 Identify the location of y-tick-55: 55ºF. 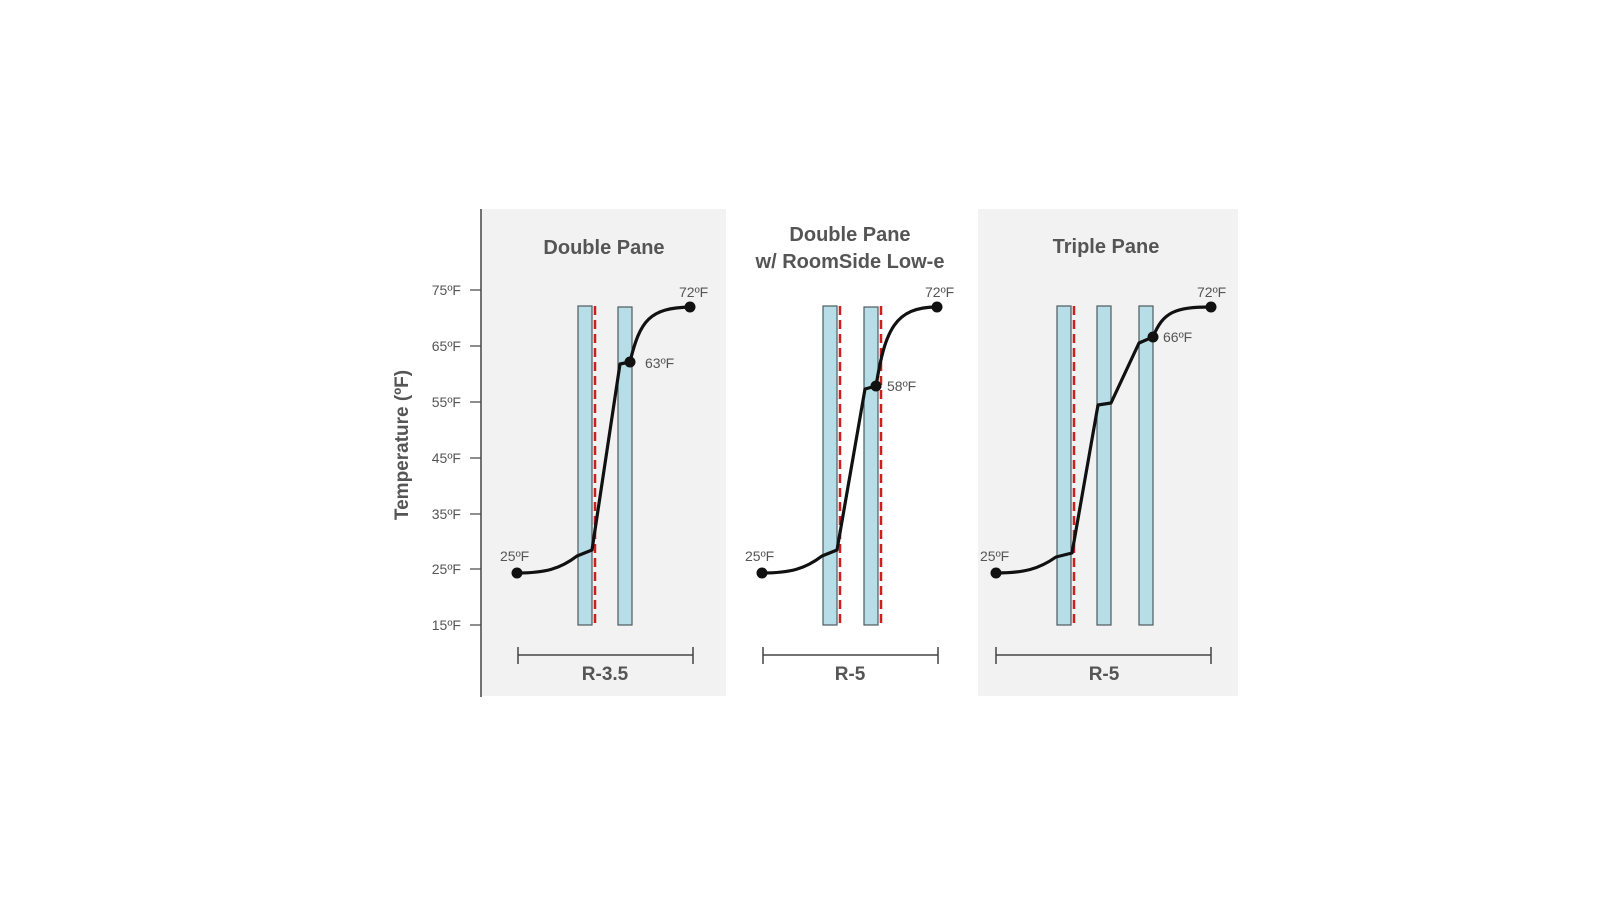
(456, 402).